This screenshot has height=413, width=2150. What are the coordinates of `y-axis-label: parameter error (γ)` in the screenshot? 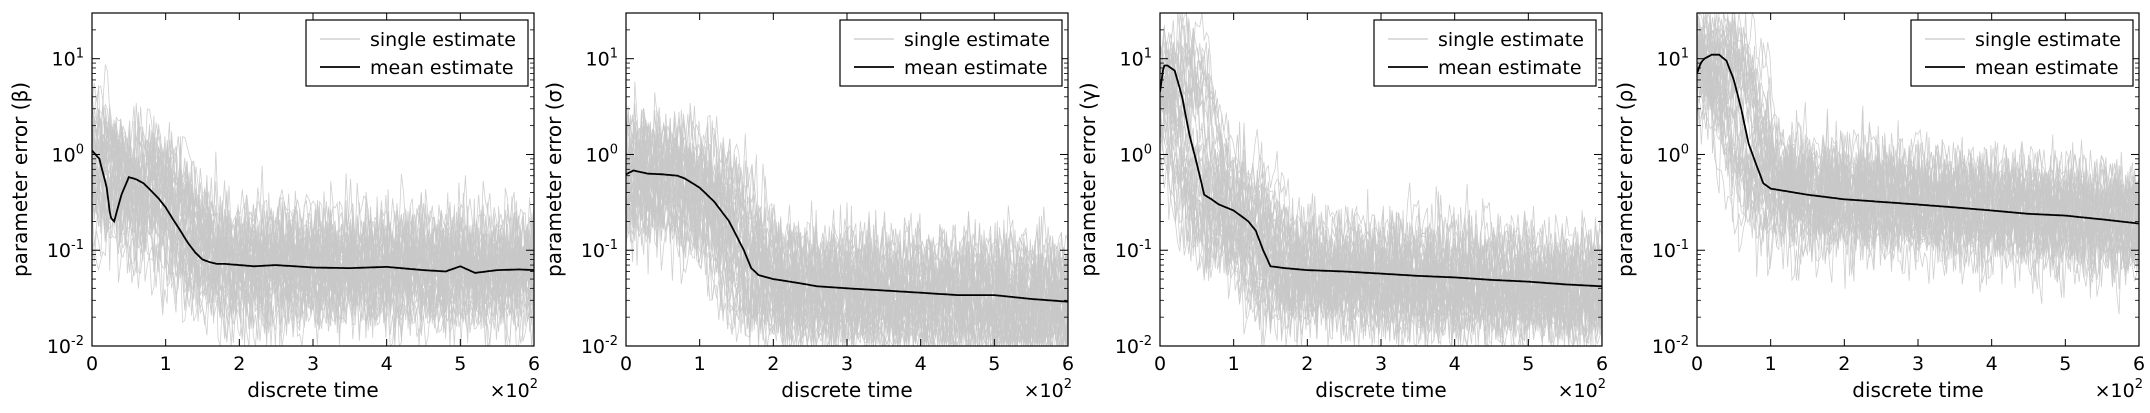 It's located at (1088, 179).